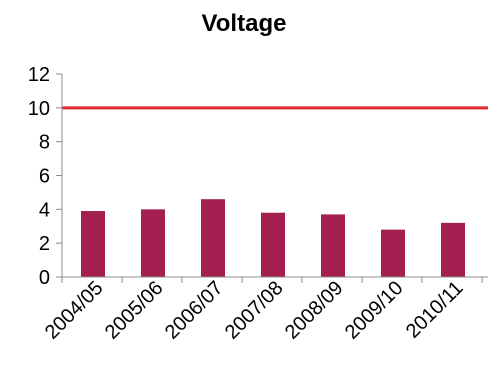 The height and width of the screenshot is (388, 488). What do you see at coordinates (44, 143) in the screenshot?
I see `y-tick-label: 8` at bounding box center [44, 143].